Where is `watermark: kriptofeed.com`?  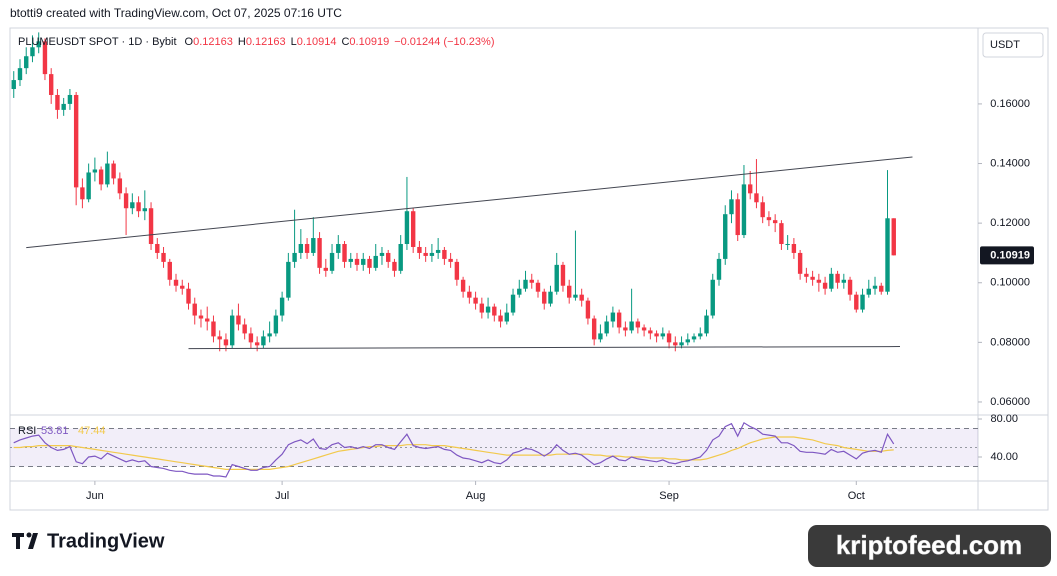
watermark: kriptofeed.com is located at coordinates (929, 545).